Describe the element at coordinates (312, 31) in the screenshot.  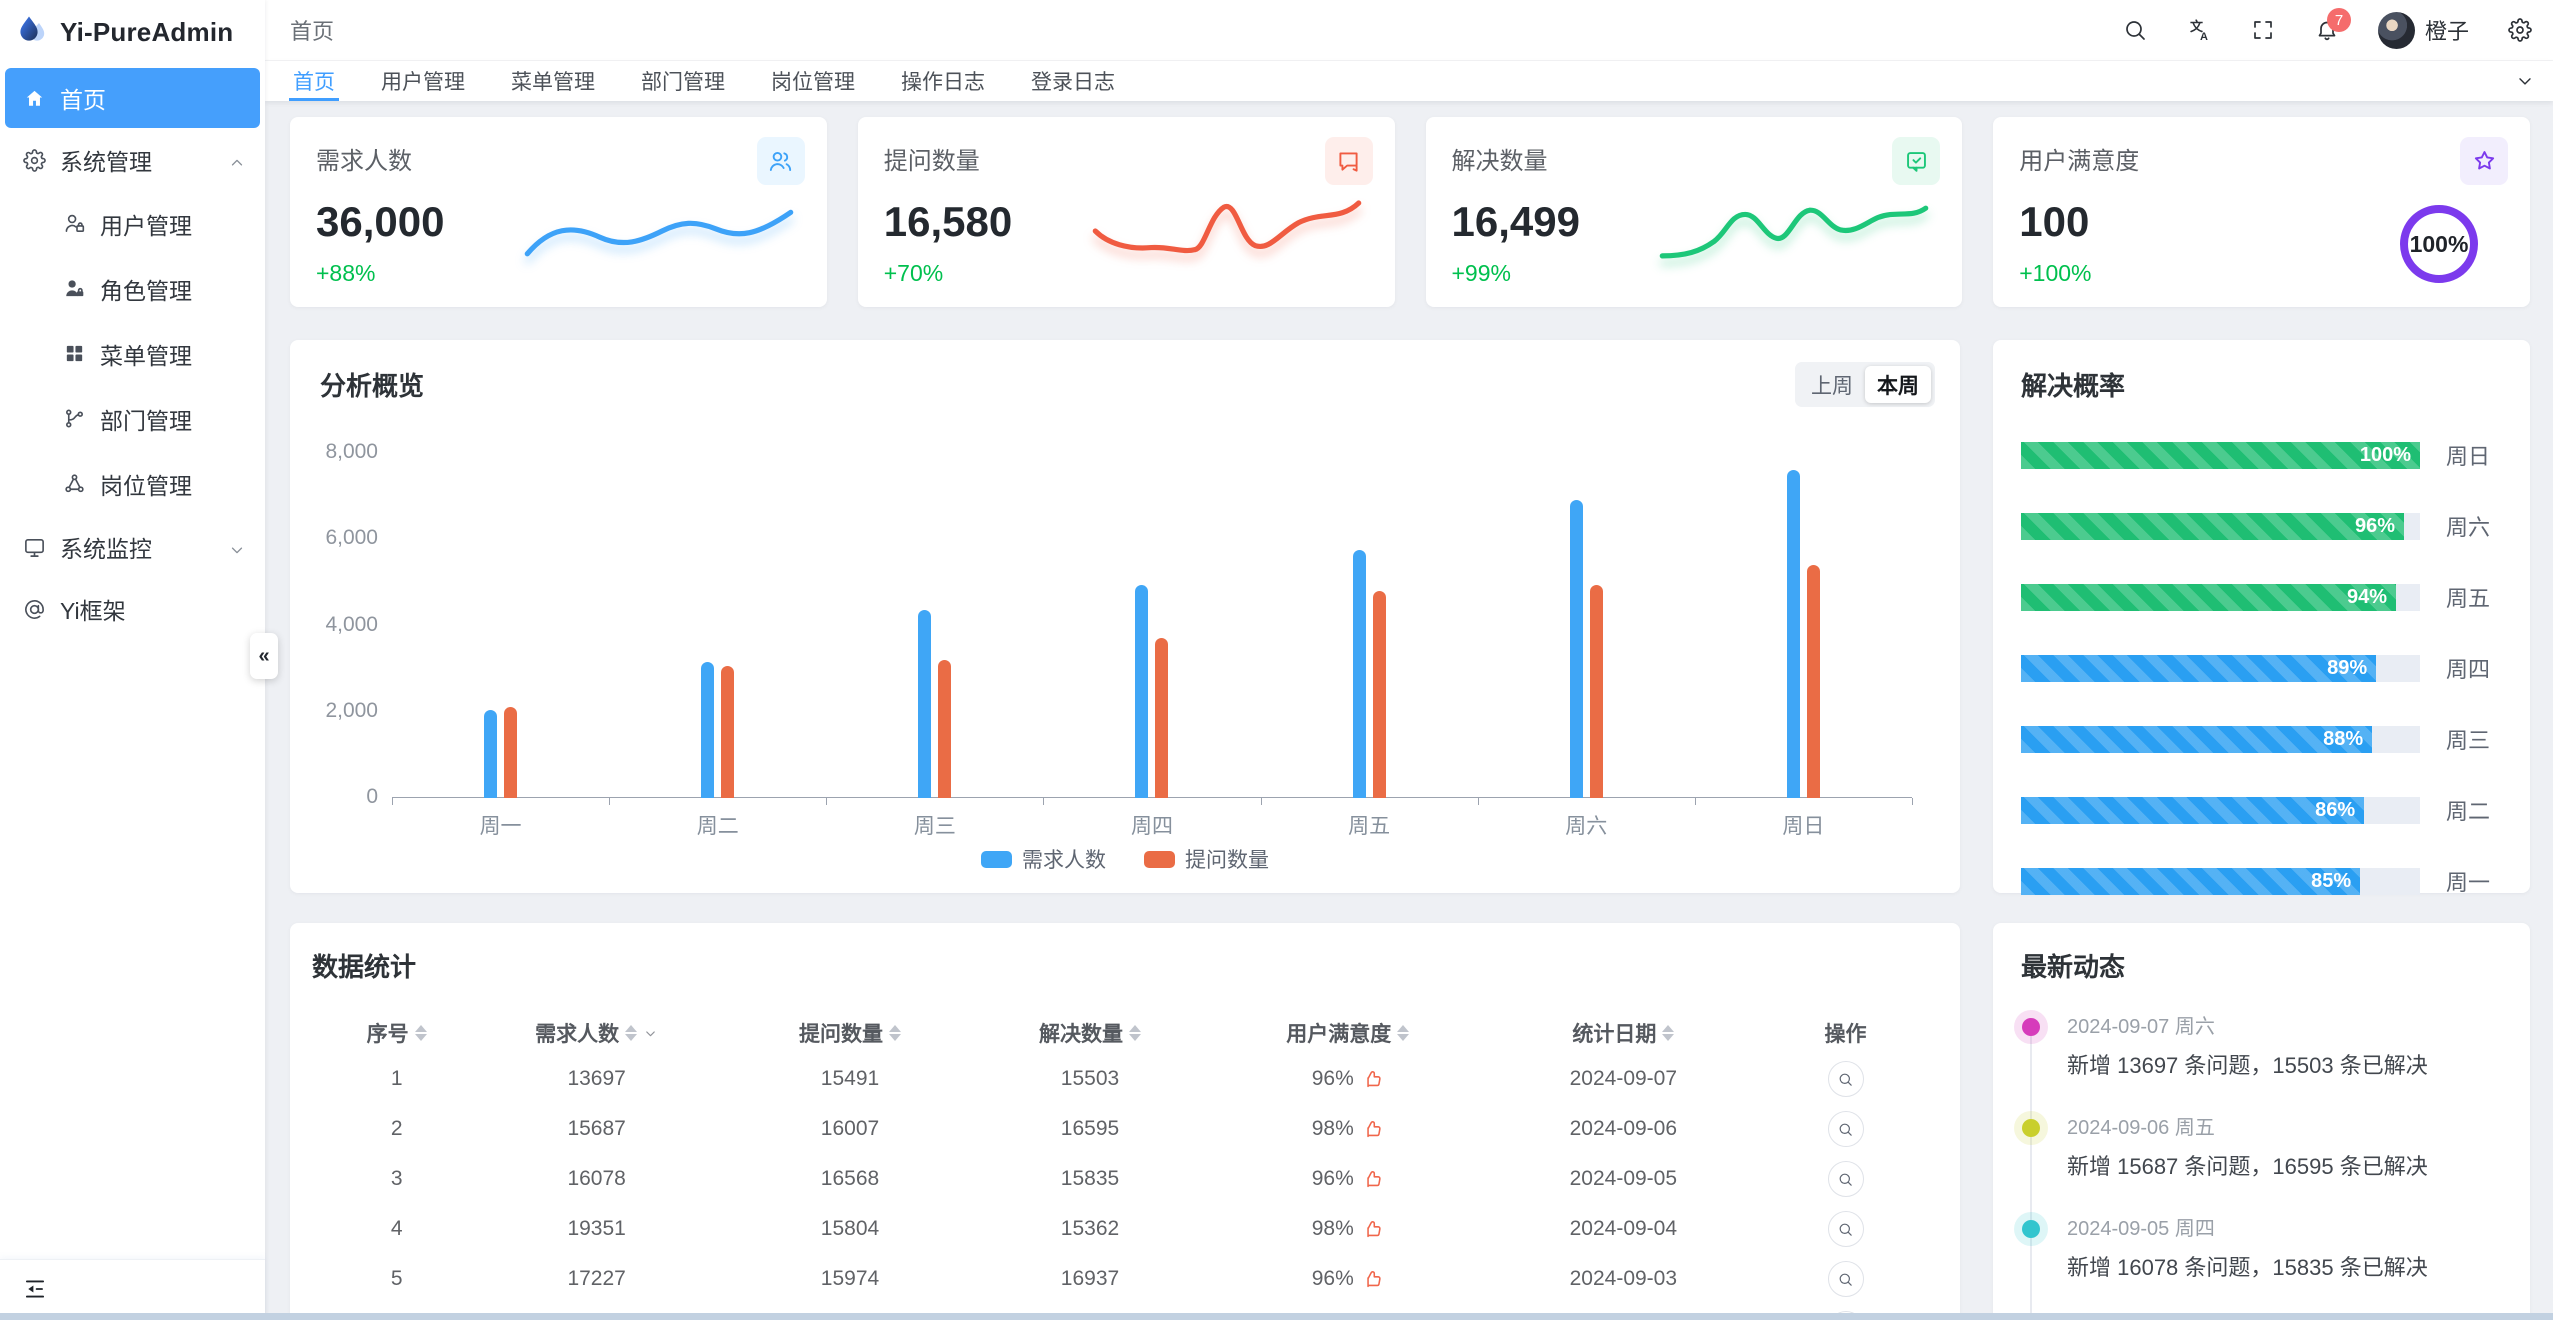
I see `breadcrumb: 首页` at that location.